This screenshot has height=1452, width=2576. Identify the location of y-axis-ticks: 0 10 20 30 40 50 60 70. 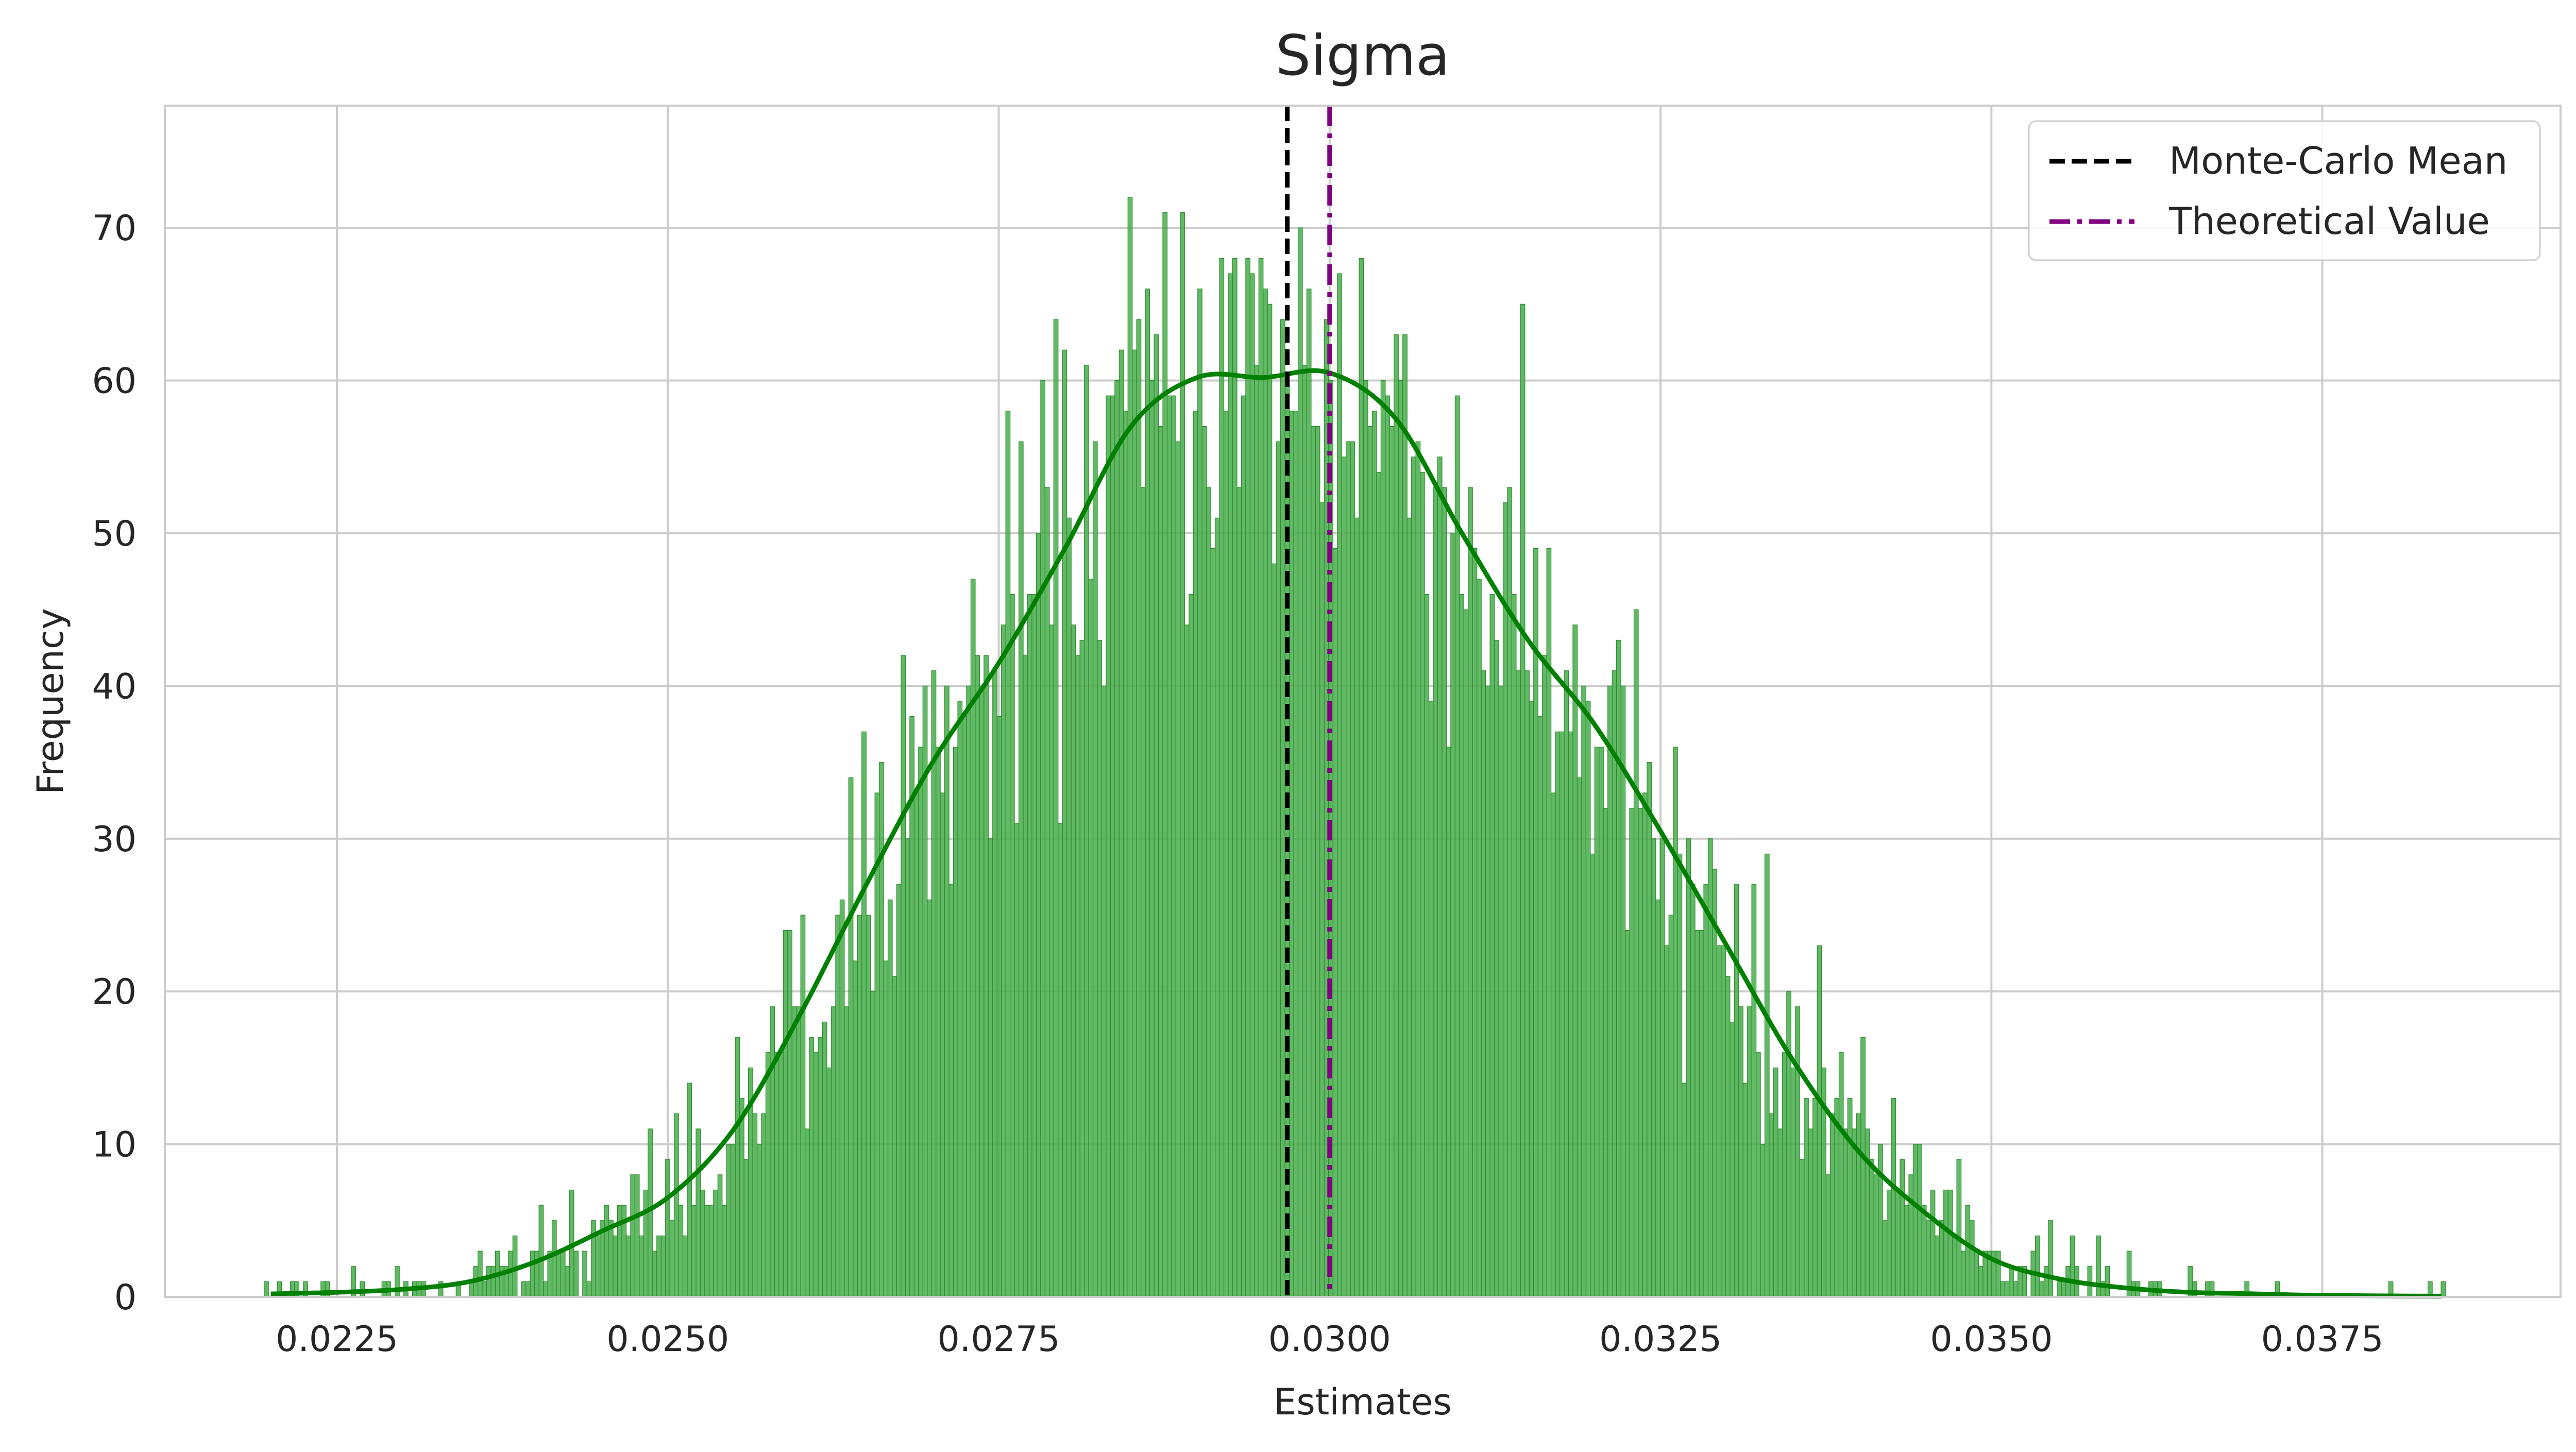
(114, 763).